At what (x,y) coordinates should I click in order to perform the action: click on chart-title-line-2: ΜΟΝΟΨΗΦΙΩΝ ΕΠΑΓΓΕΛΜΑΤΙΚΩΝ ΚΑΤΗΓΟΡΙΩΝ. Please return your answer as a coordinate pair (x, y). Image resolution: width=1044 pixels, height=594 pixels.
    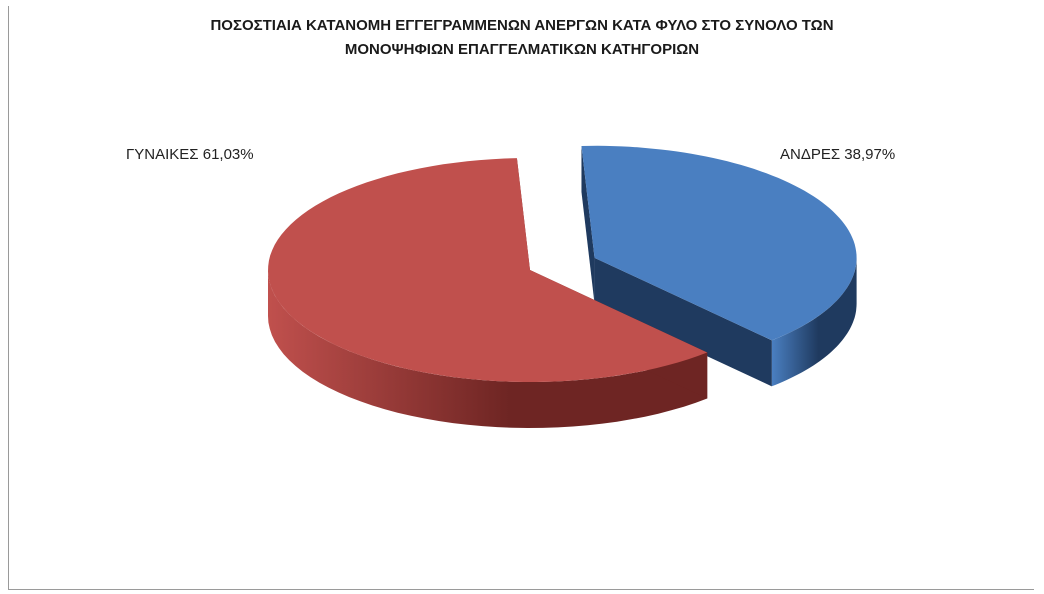
    Looking at the image, I should click on (522, 49).